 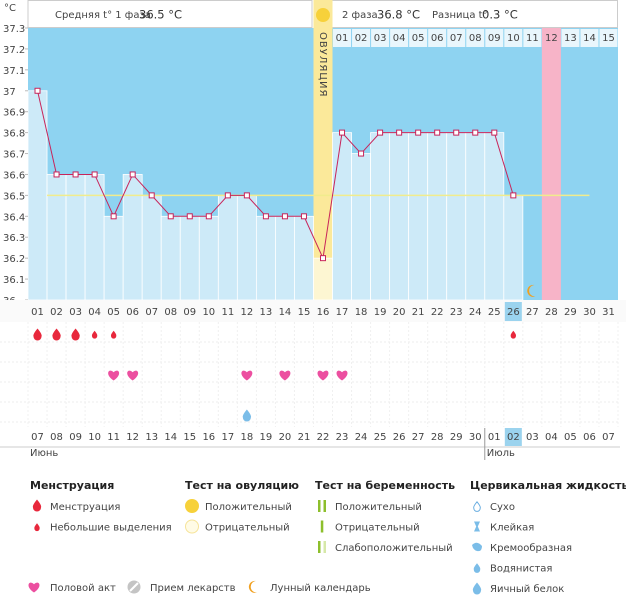 What do you see at coordinates (418, 38) in the screenshot?
I see `phase2-day: 05` at bounding box center [418, 38].